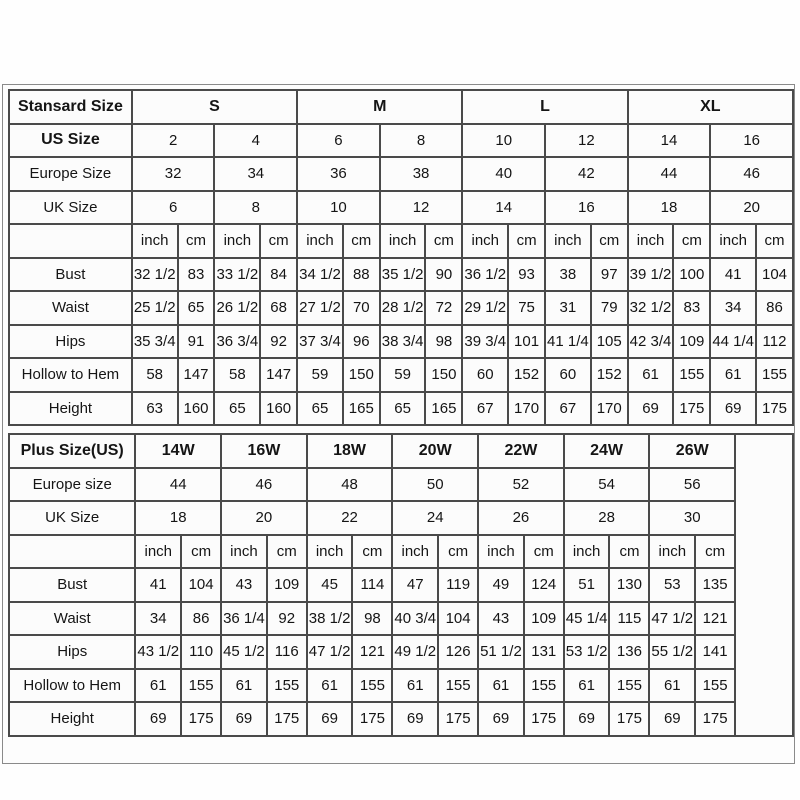 This screenshot has height=800, width=800. I want to click on measurement-value-cell: 35 3/4, so click(154, 341).